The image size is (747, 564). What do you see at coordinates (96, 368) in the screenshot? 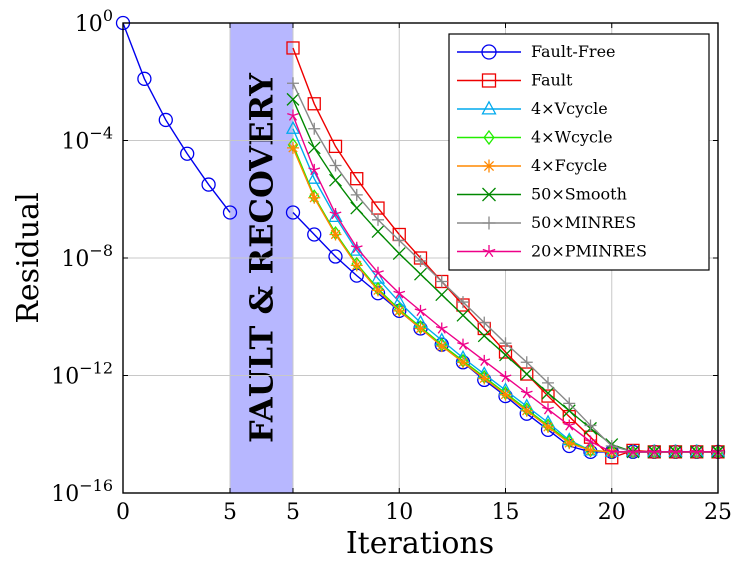
I see `y-tick-exponent: −12` at bounding box center [96, 368].